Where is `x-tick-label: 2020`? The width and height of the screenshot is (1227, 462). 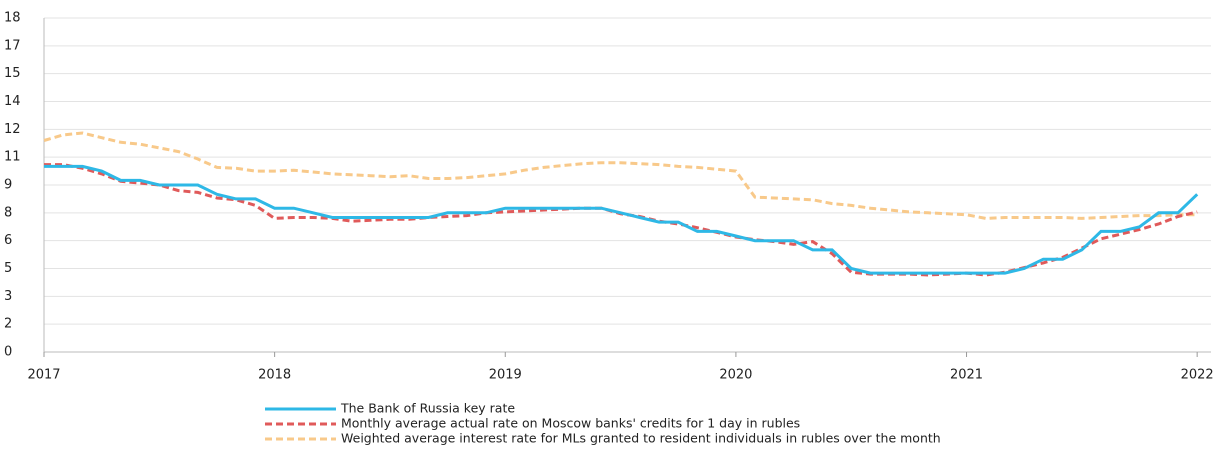
x-tick-label: 2020 is located at coordinates (735, 375).